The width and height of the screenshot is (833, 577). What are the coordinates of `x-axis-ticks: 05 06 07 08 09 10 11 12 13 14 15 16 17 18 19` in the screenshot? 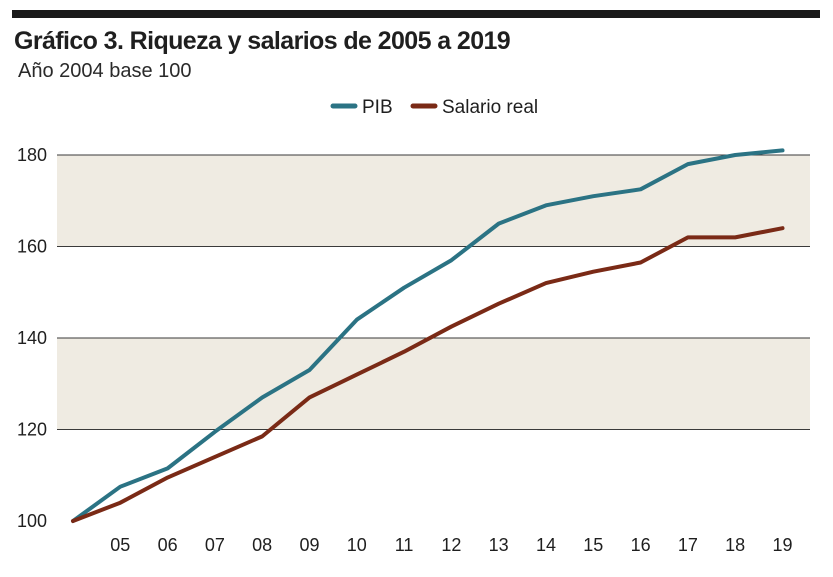 It's located at (451, 545).